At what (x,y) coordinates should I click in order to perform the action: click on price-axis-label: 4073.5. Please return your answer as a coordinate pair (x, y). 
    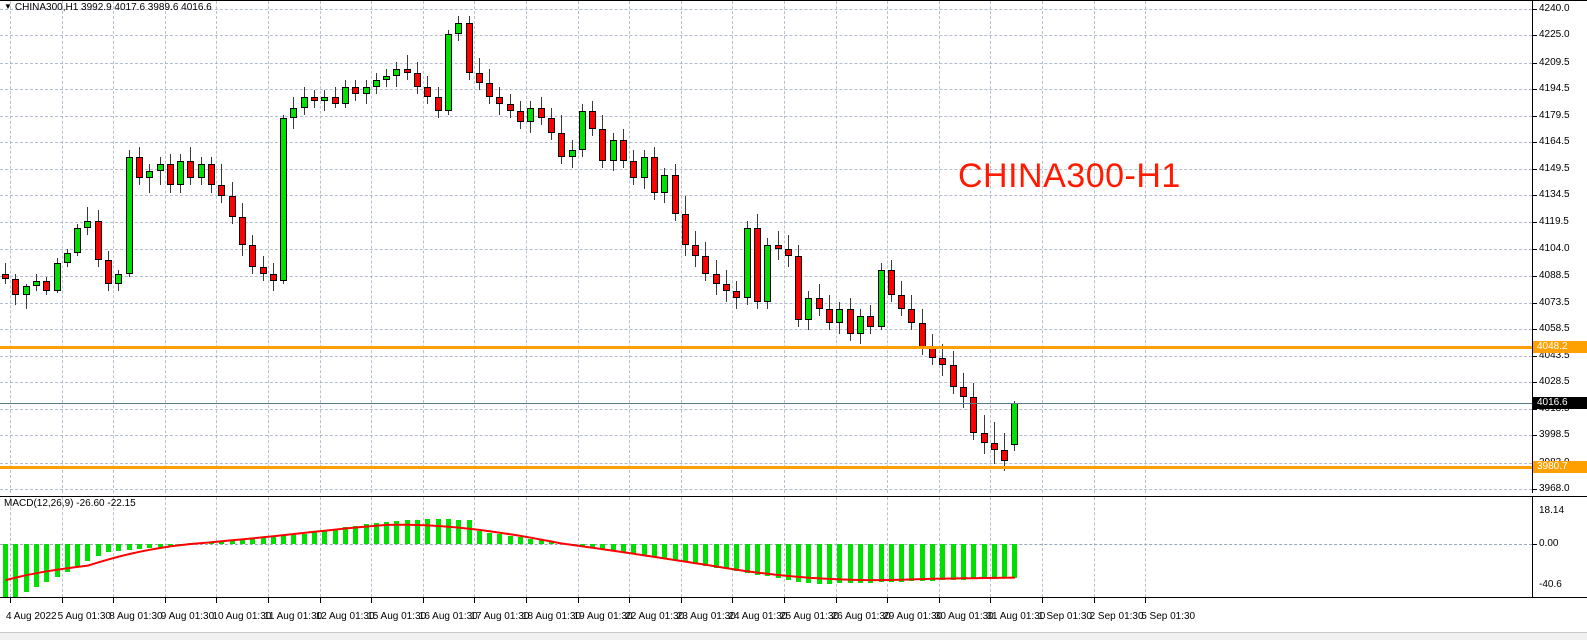
    Looking at the image, I should click on (1554, 302).